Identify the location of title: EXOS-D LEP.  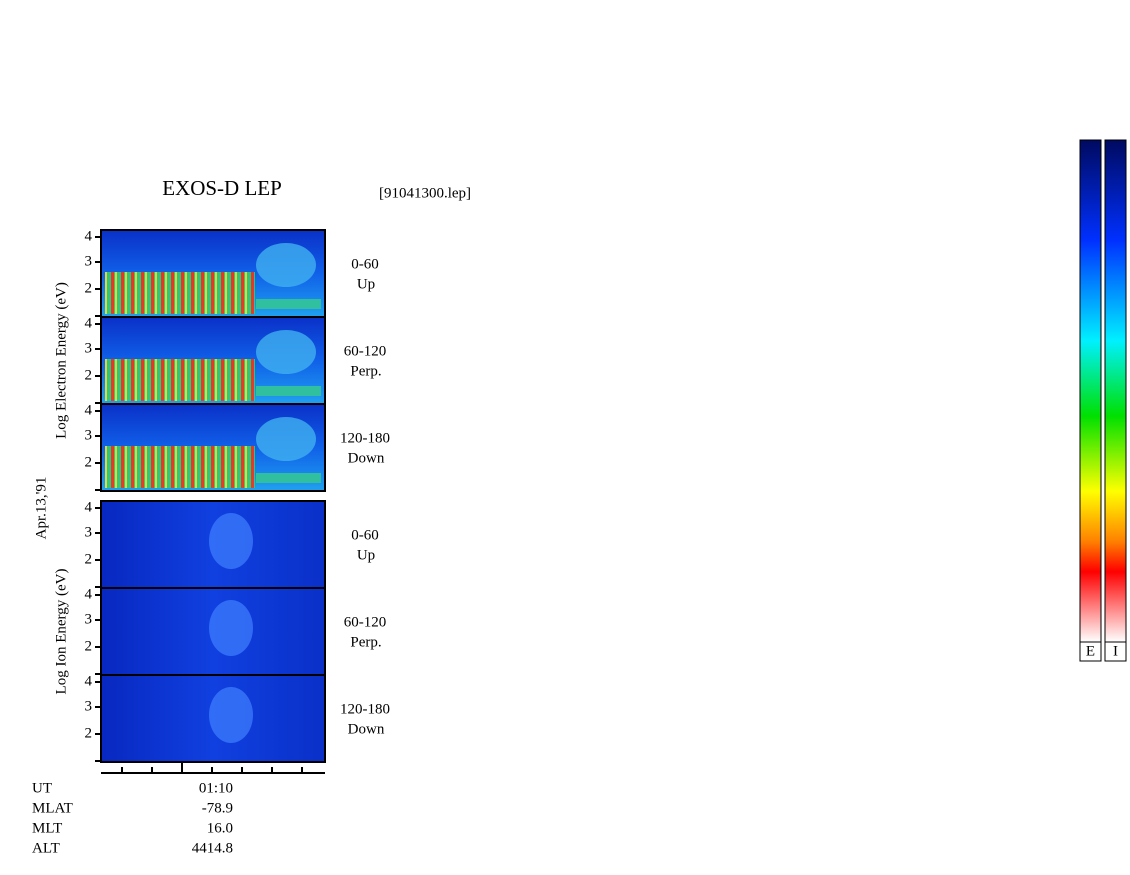
(222, 188).